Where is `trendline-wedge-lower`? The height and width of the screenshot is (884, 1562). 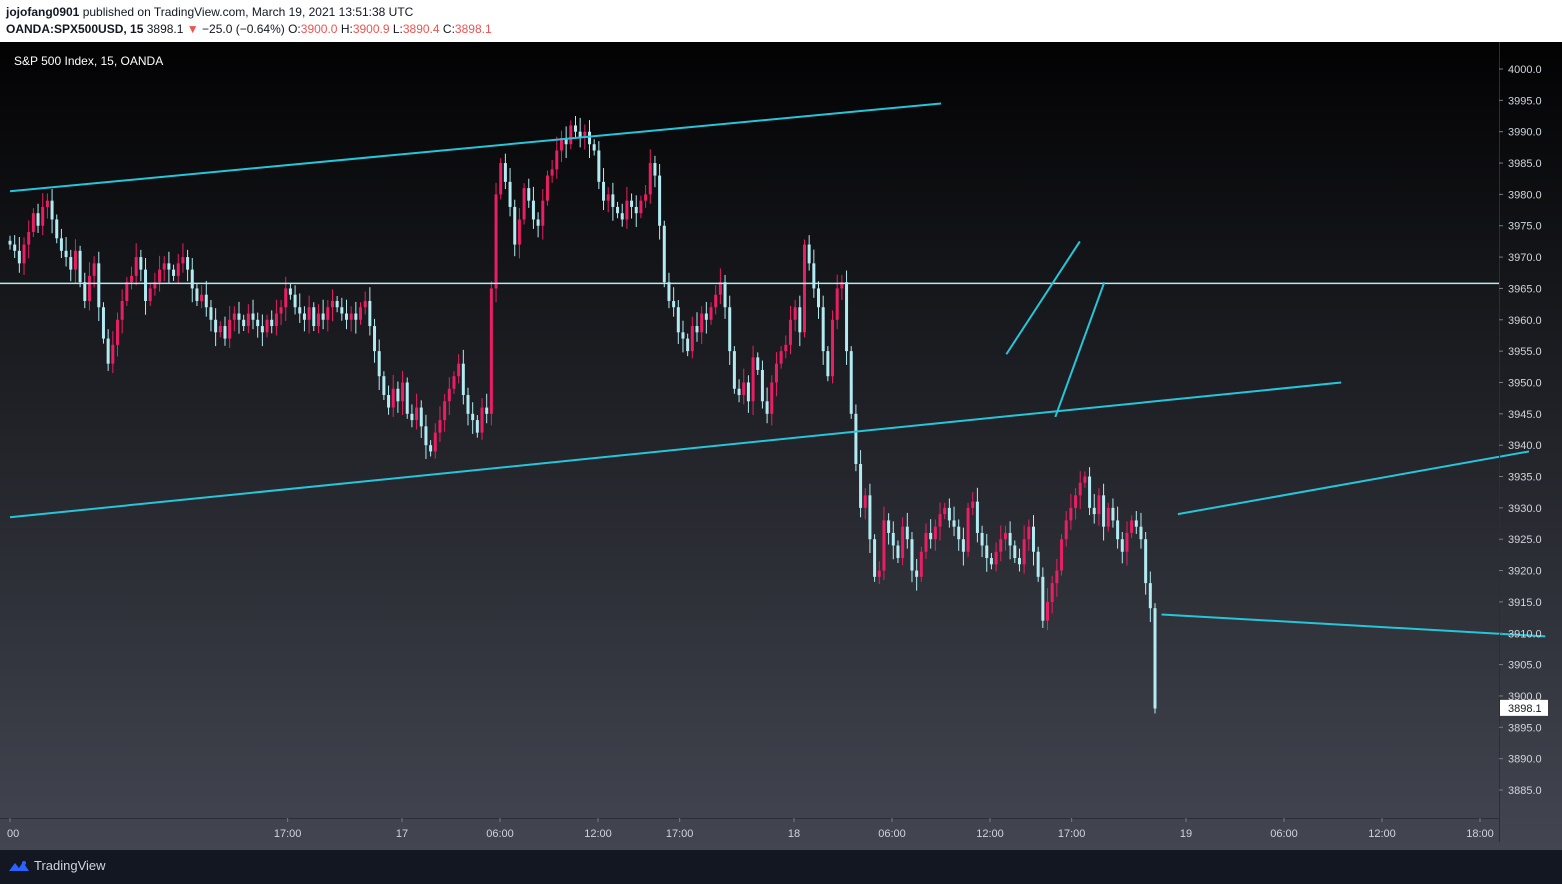 trendline-wedge-lower is located at coordinates (1353, 625).